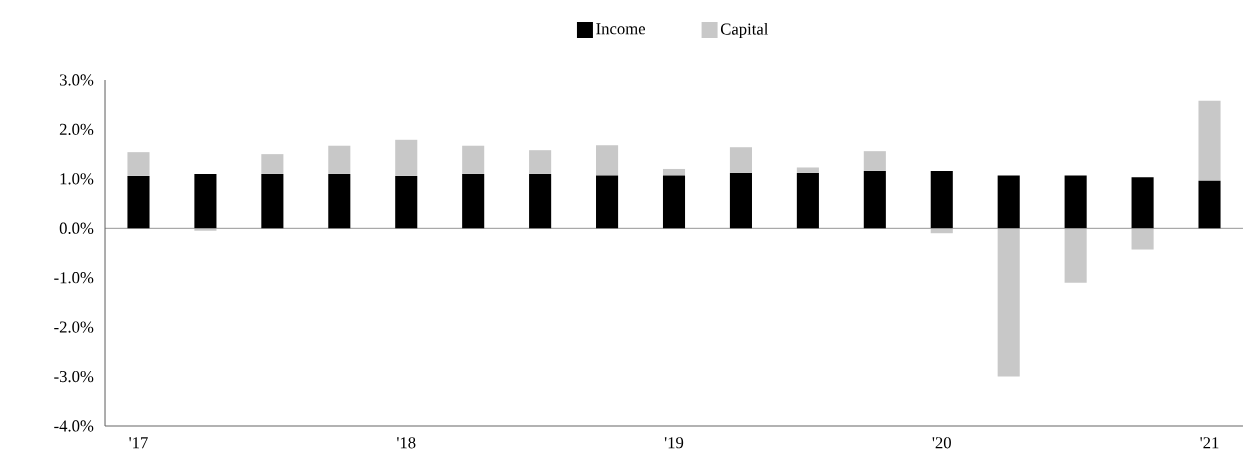  Describe the element at coordinates (74, 278) in the screenshot. I see `y-tick-label: -1.0%` at that location.